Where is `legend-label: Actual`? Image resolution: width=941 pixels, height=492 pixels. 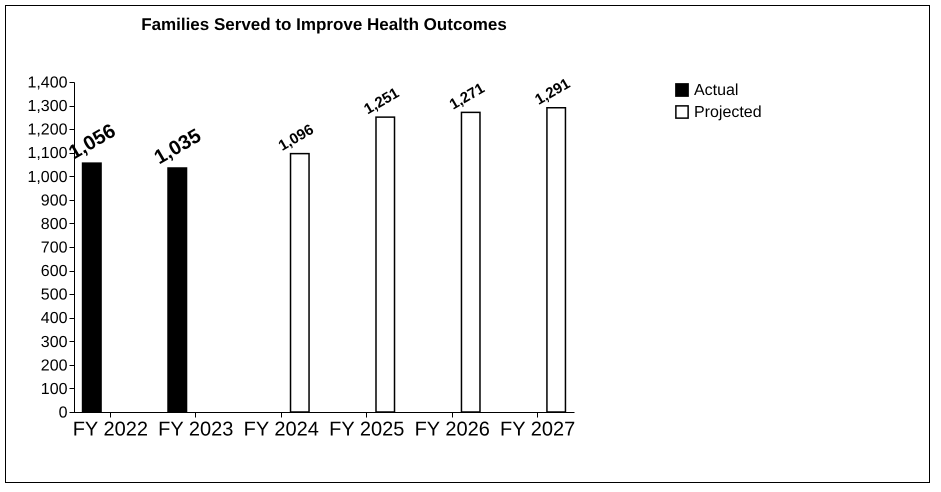
legend-label: Actual is located at coordinates (716, 90).